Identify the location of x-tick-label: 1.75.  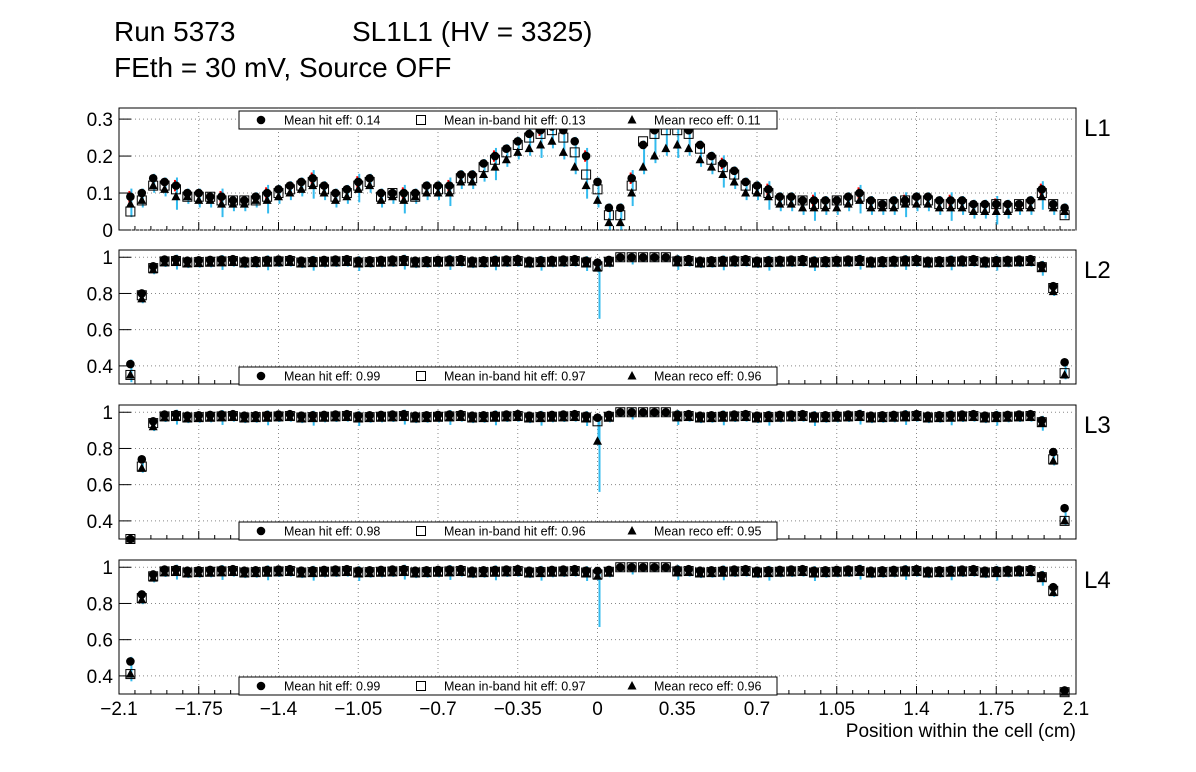
(996, 709).